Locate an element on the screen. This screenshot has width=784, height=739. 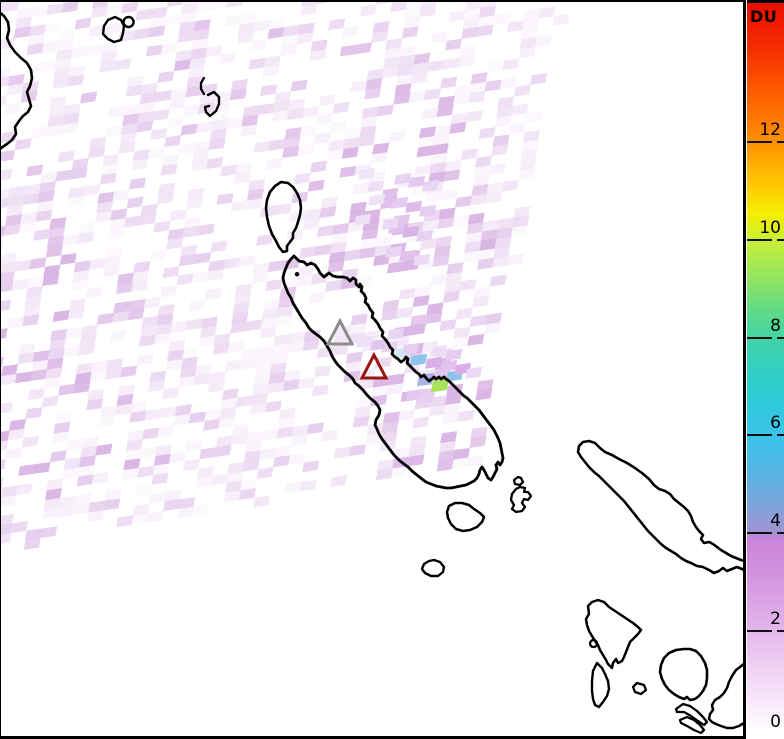
triangle-marker-gray is located at coordinates (340, 331).